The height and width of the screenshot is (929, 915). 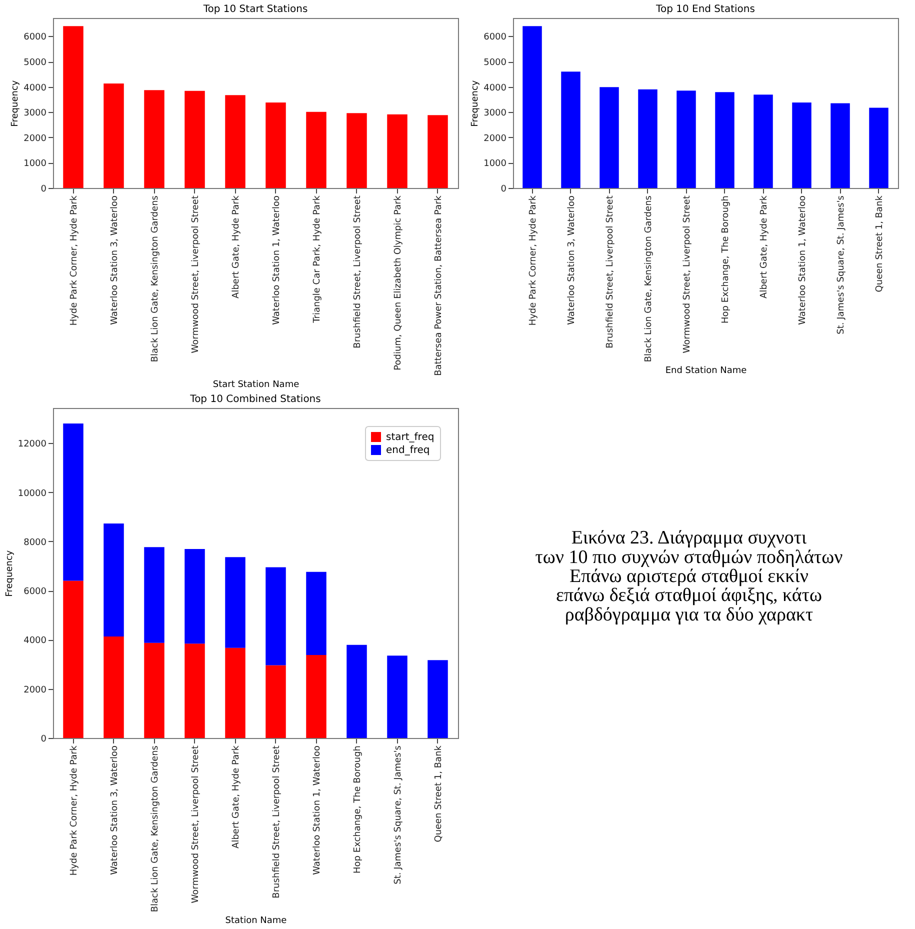 I want to click on x-axis-title: Start Station Name, so click(x=256, y=385).